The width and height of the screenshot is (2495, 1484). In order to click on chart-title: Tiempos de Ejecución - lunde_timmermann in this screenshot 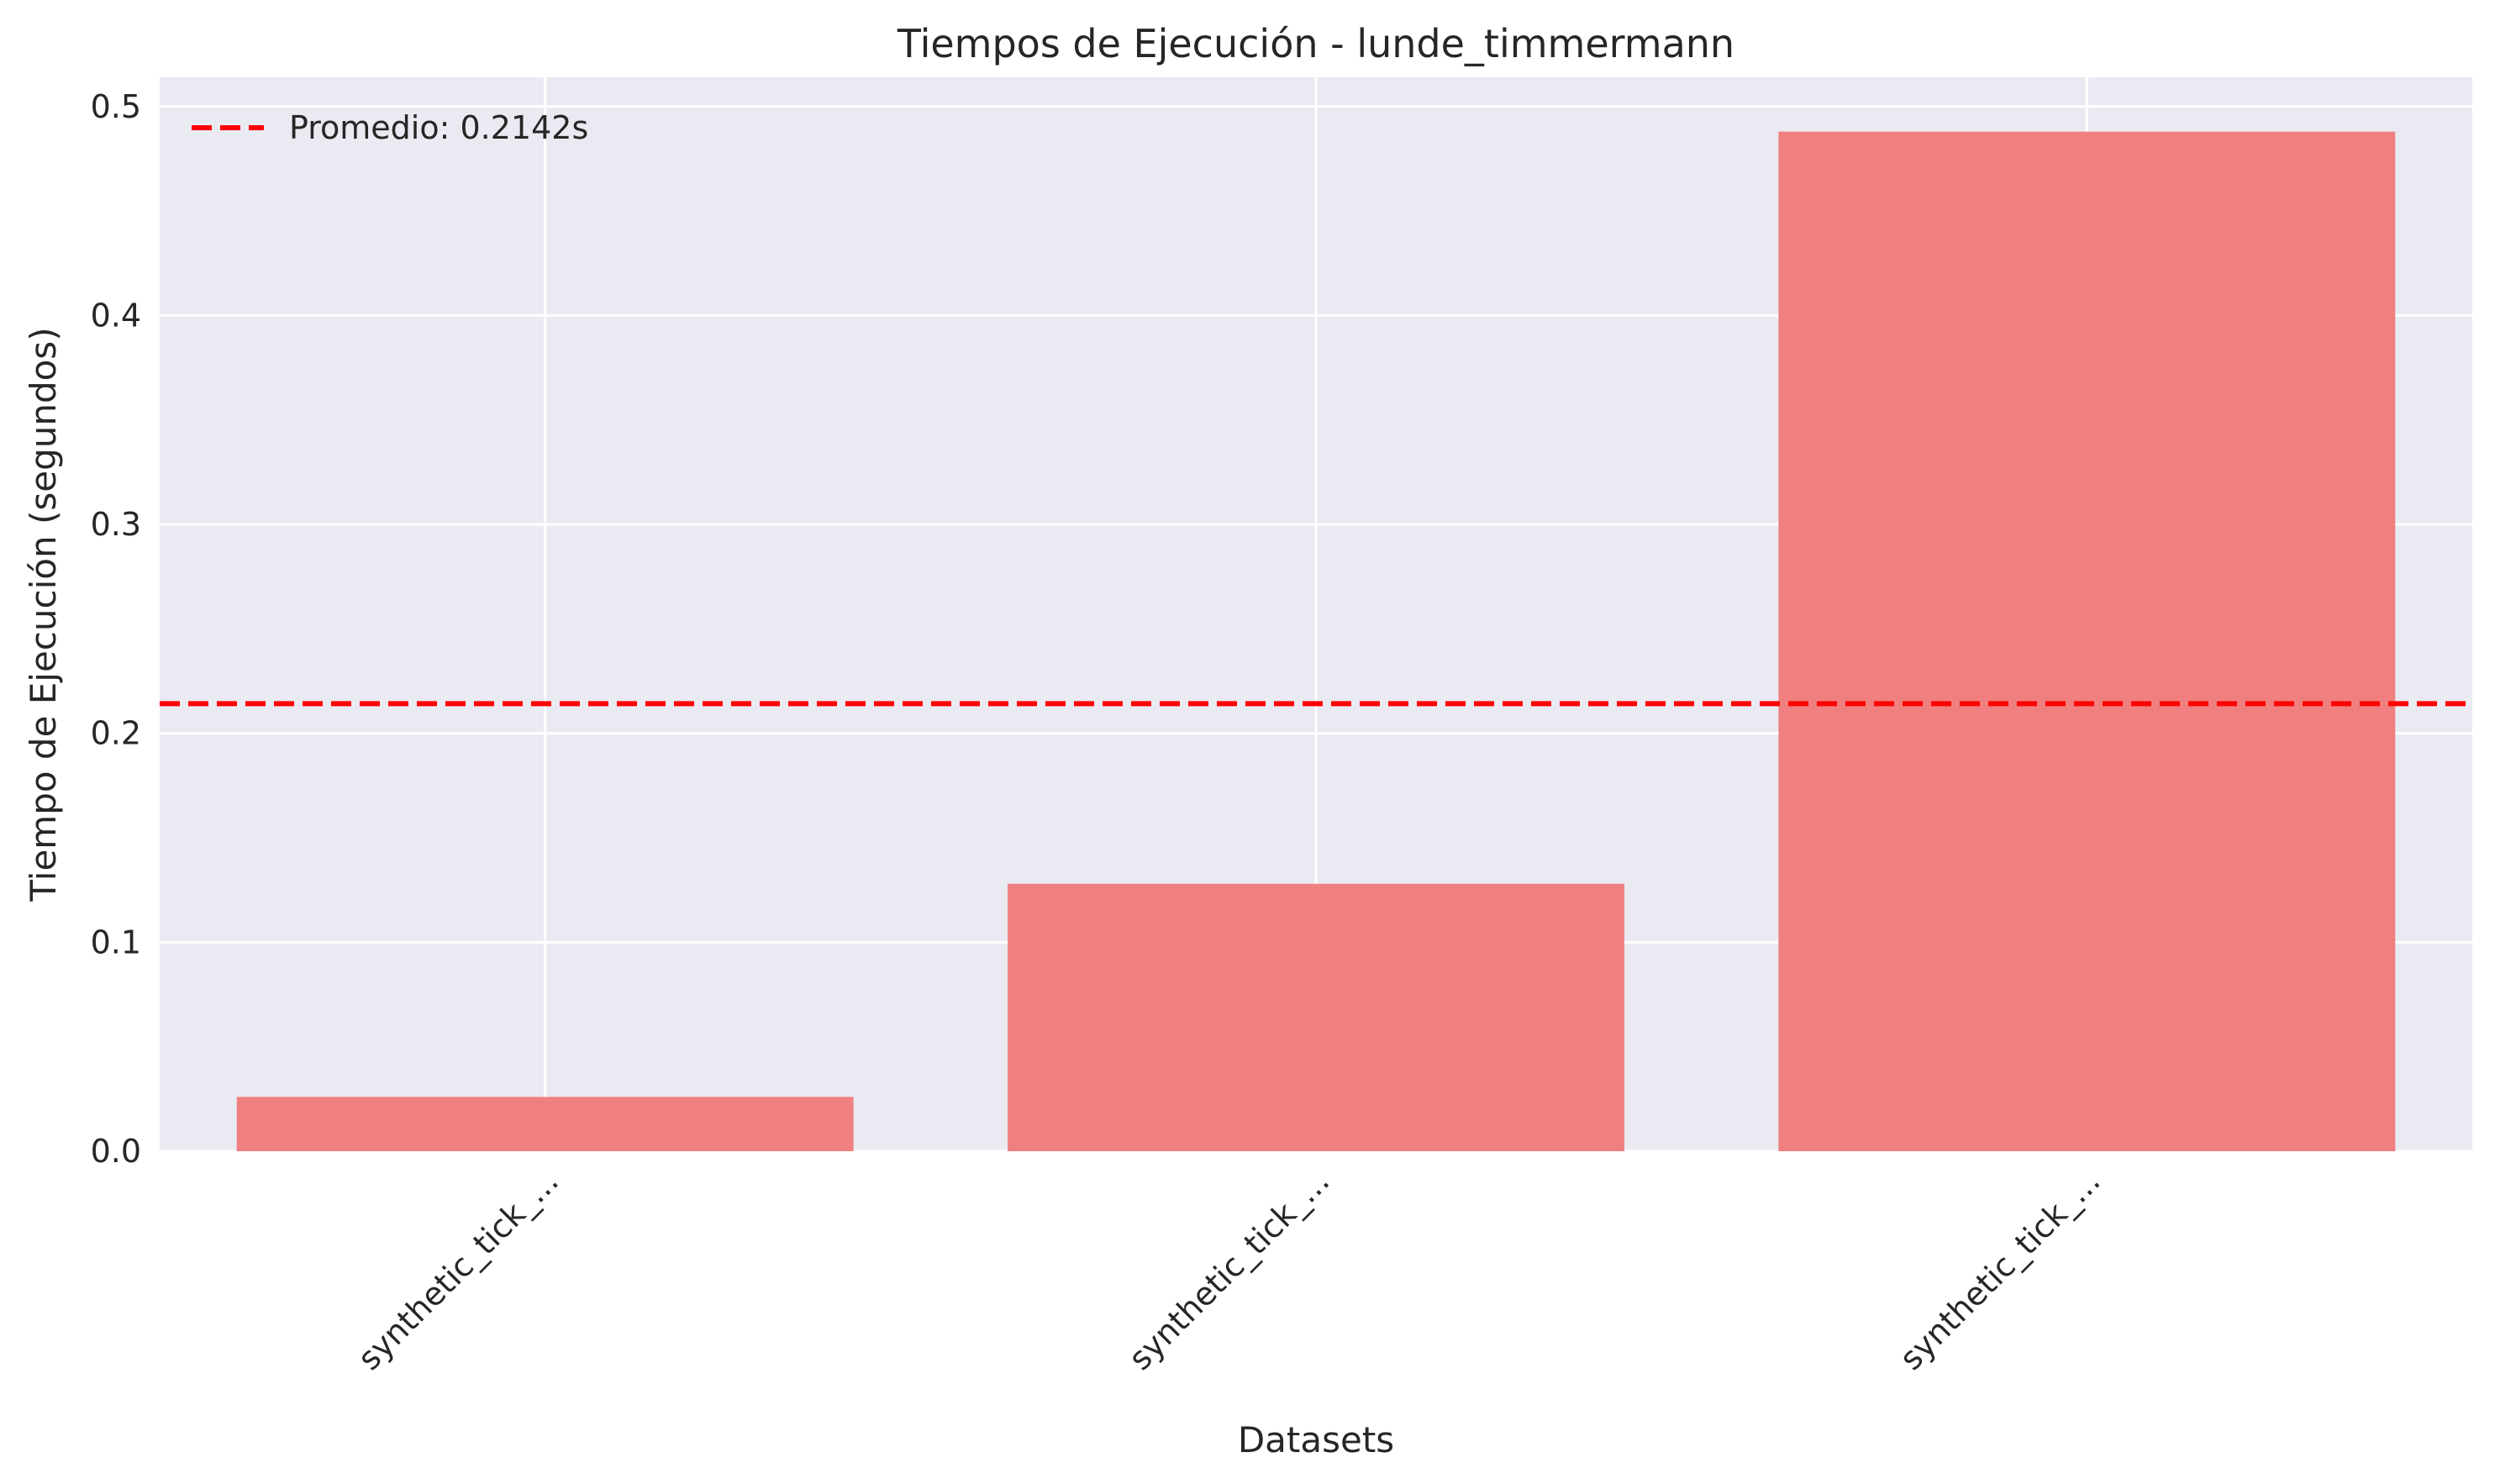, I will do `click(1315, 44)`.